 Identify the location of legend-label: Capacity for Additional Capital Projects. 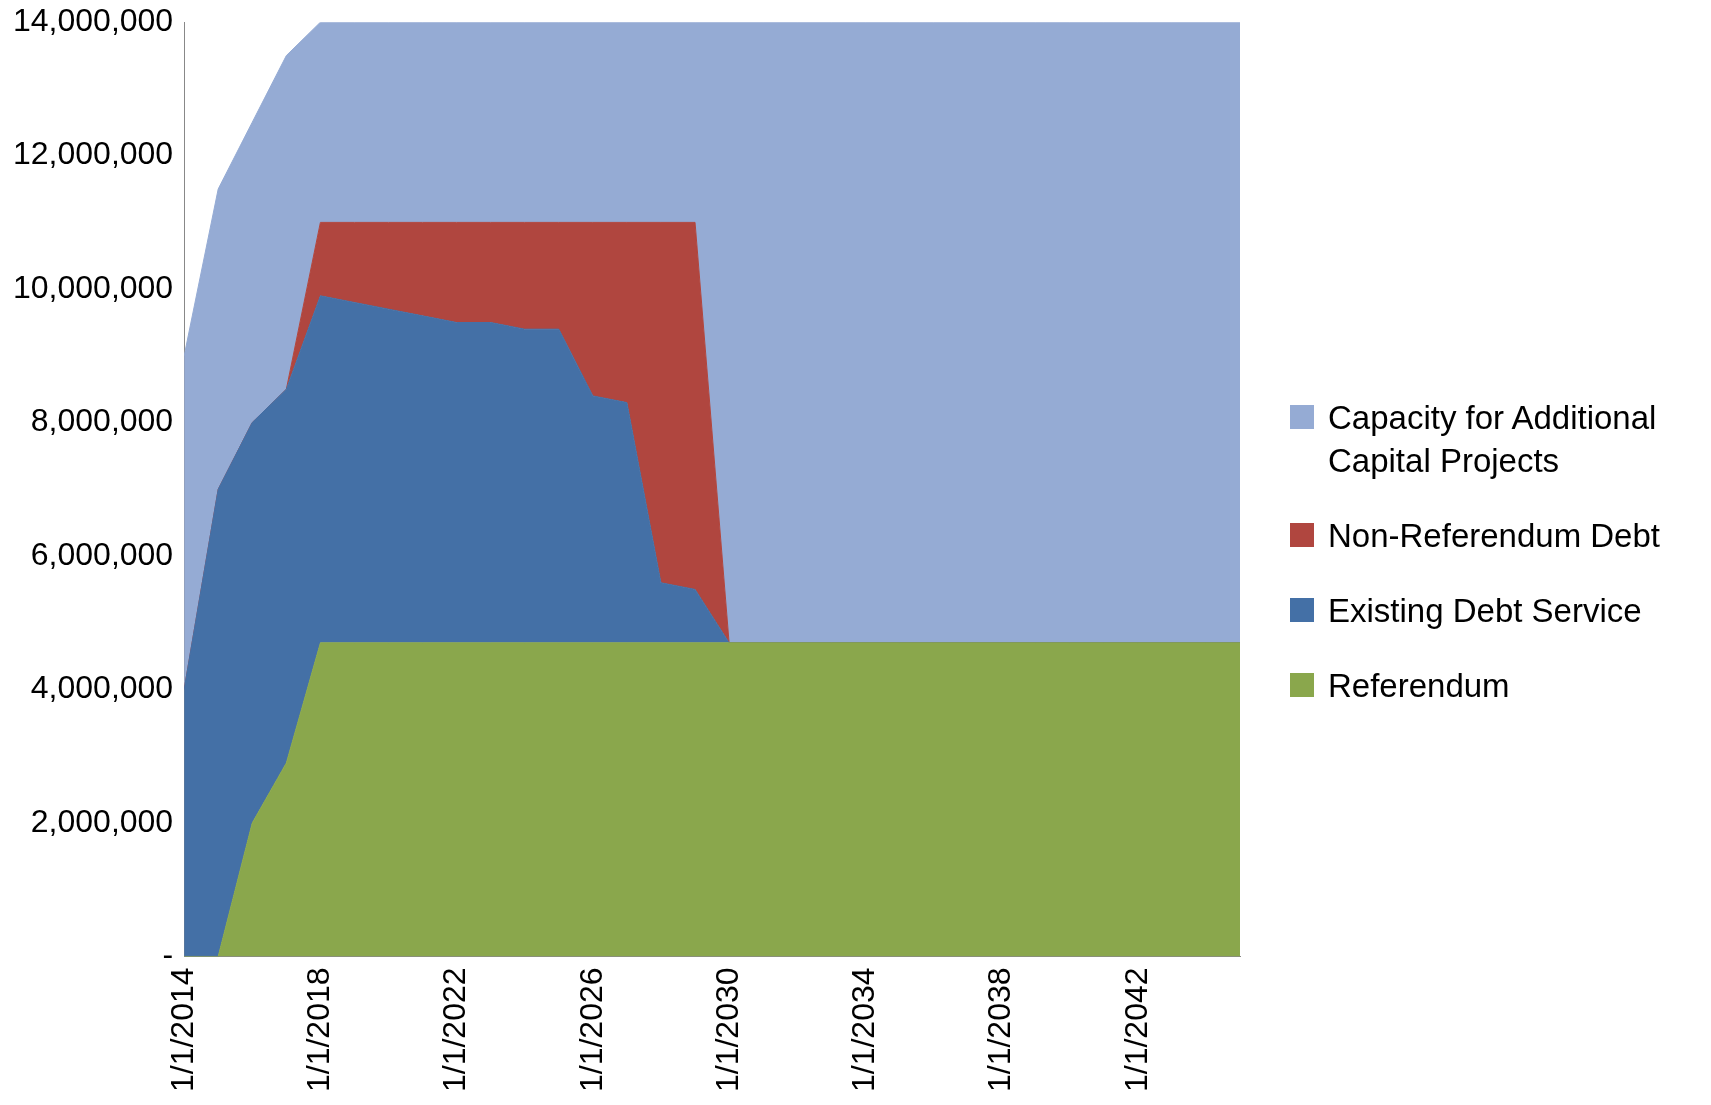
(1493, 440).